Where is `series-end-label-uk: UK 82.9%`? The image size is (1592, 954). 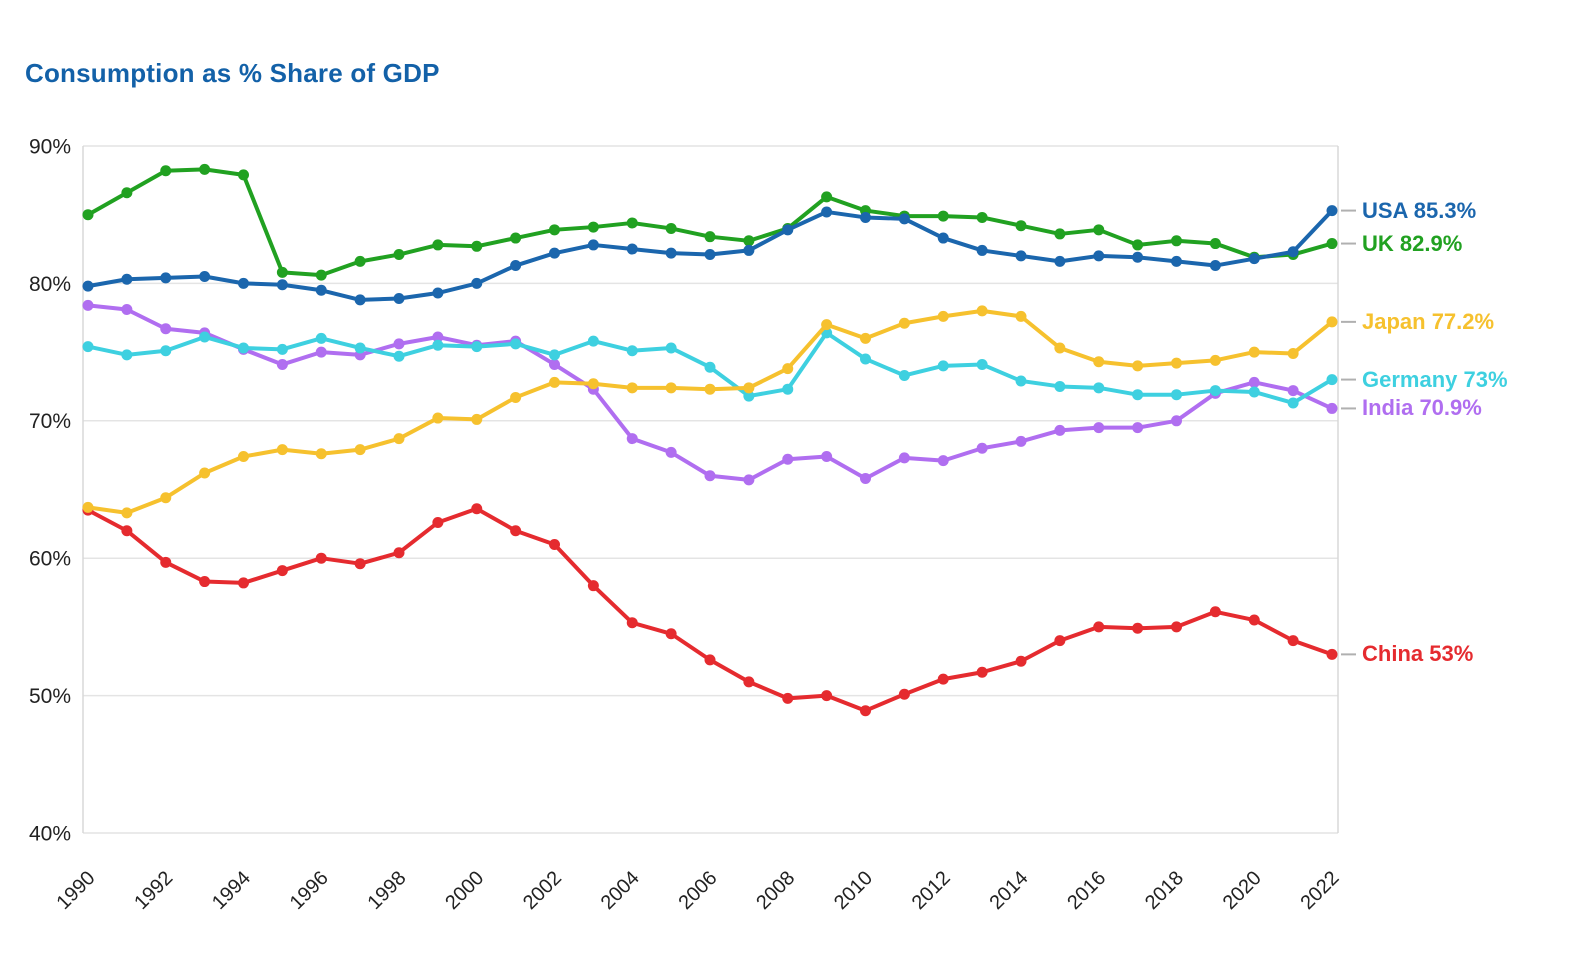
series-end-label-uk: UK 82.9% is located at coordinates (1412, 243).